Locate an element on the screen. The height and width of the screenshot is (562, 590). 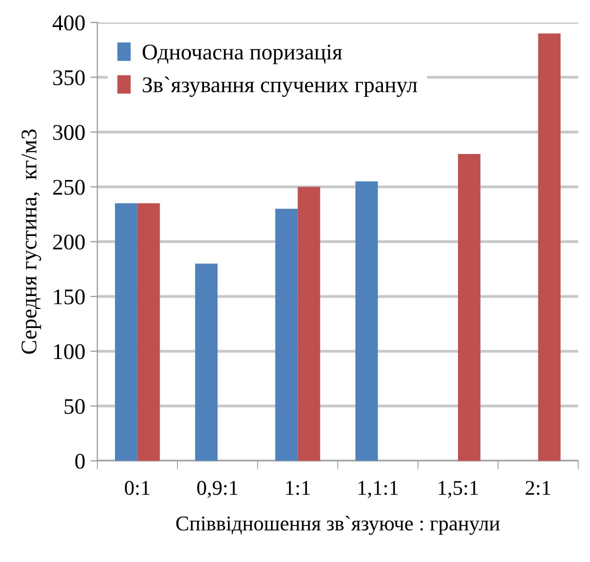
y-tick-label: 350 is located at coordinates (69, 78).